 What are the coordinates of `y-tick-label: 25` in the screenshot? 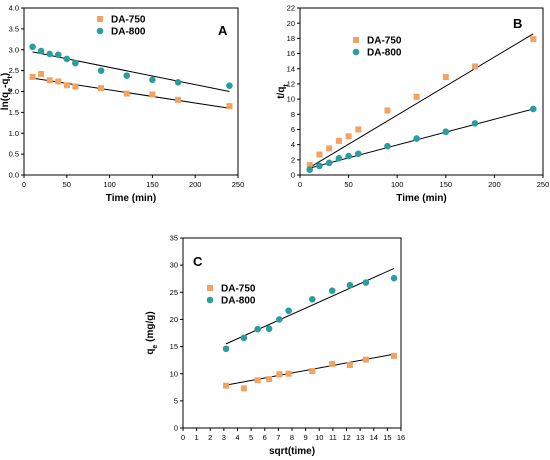 It's located at (174, 292).